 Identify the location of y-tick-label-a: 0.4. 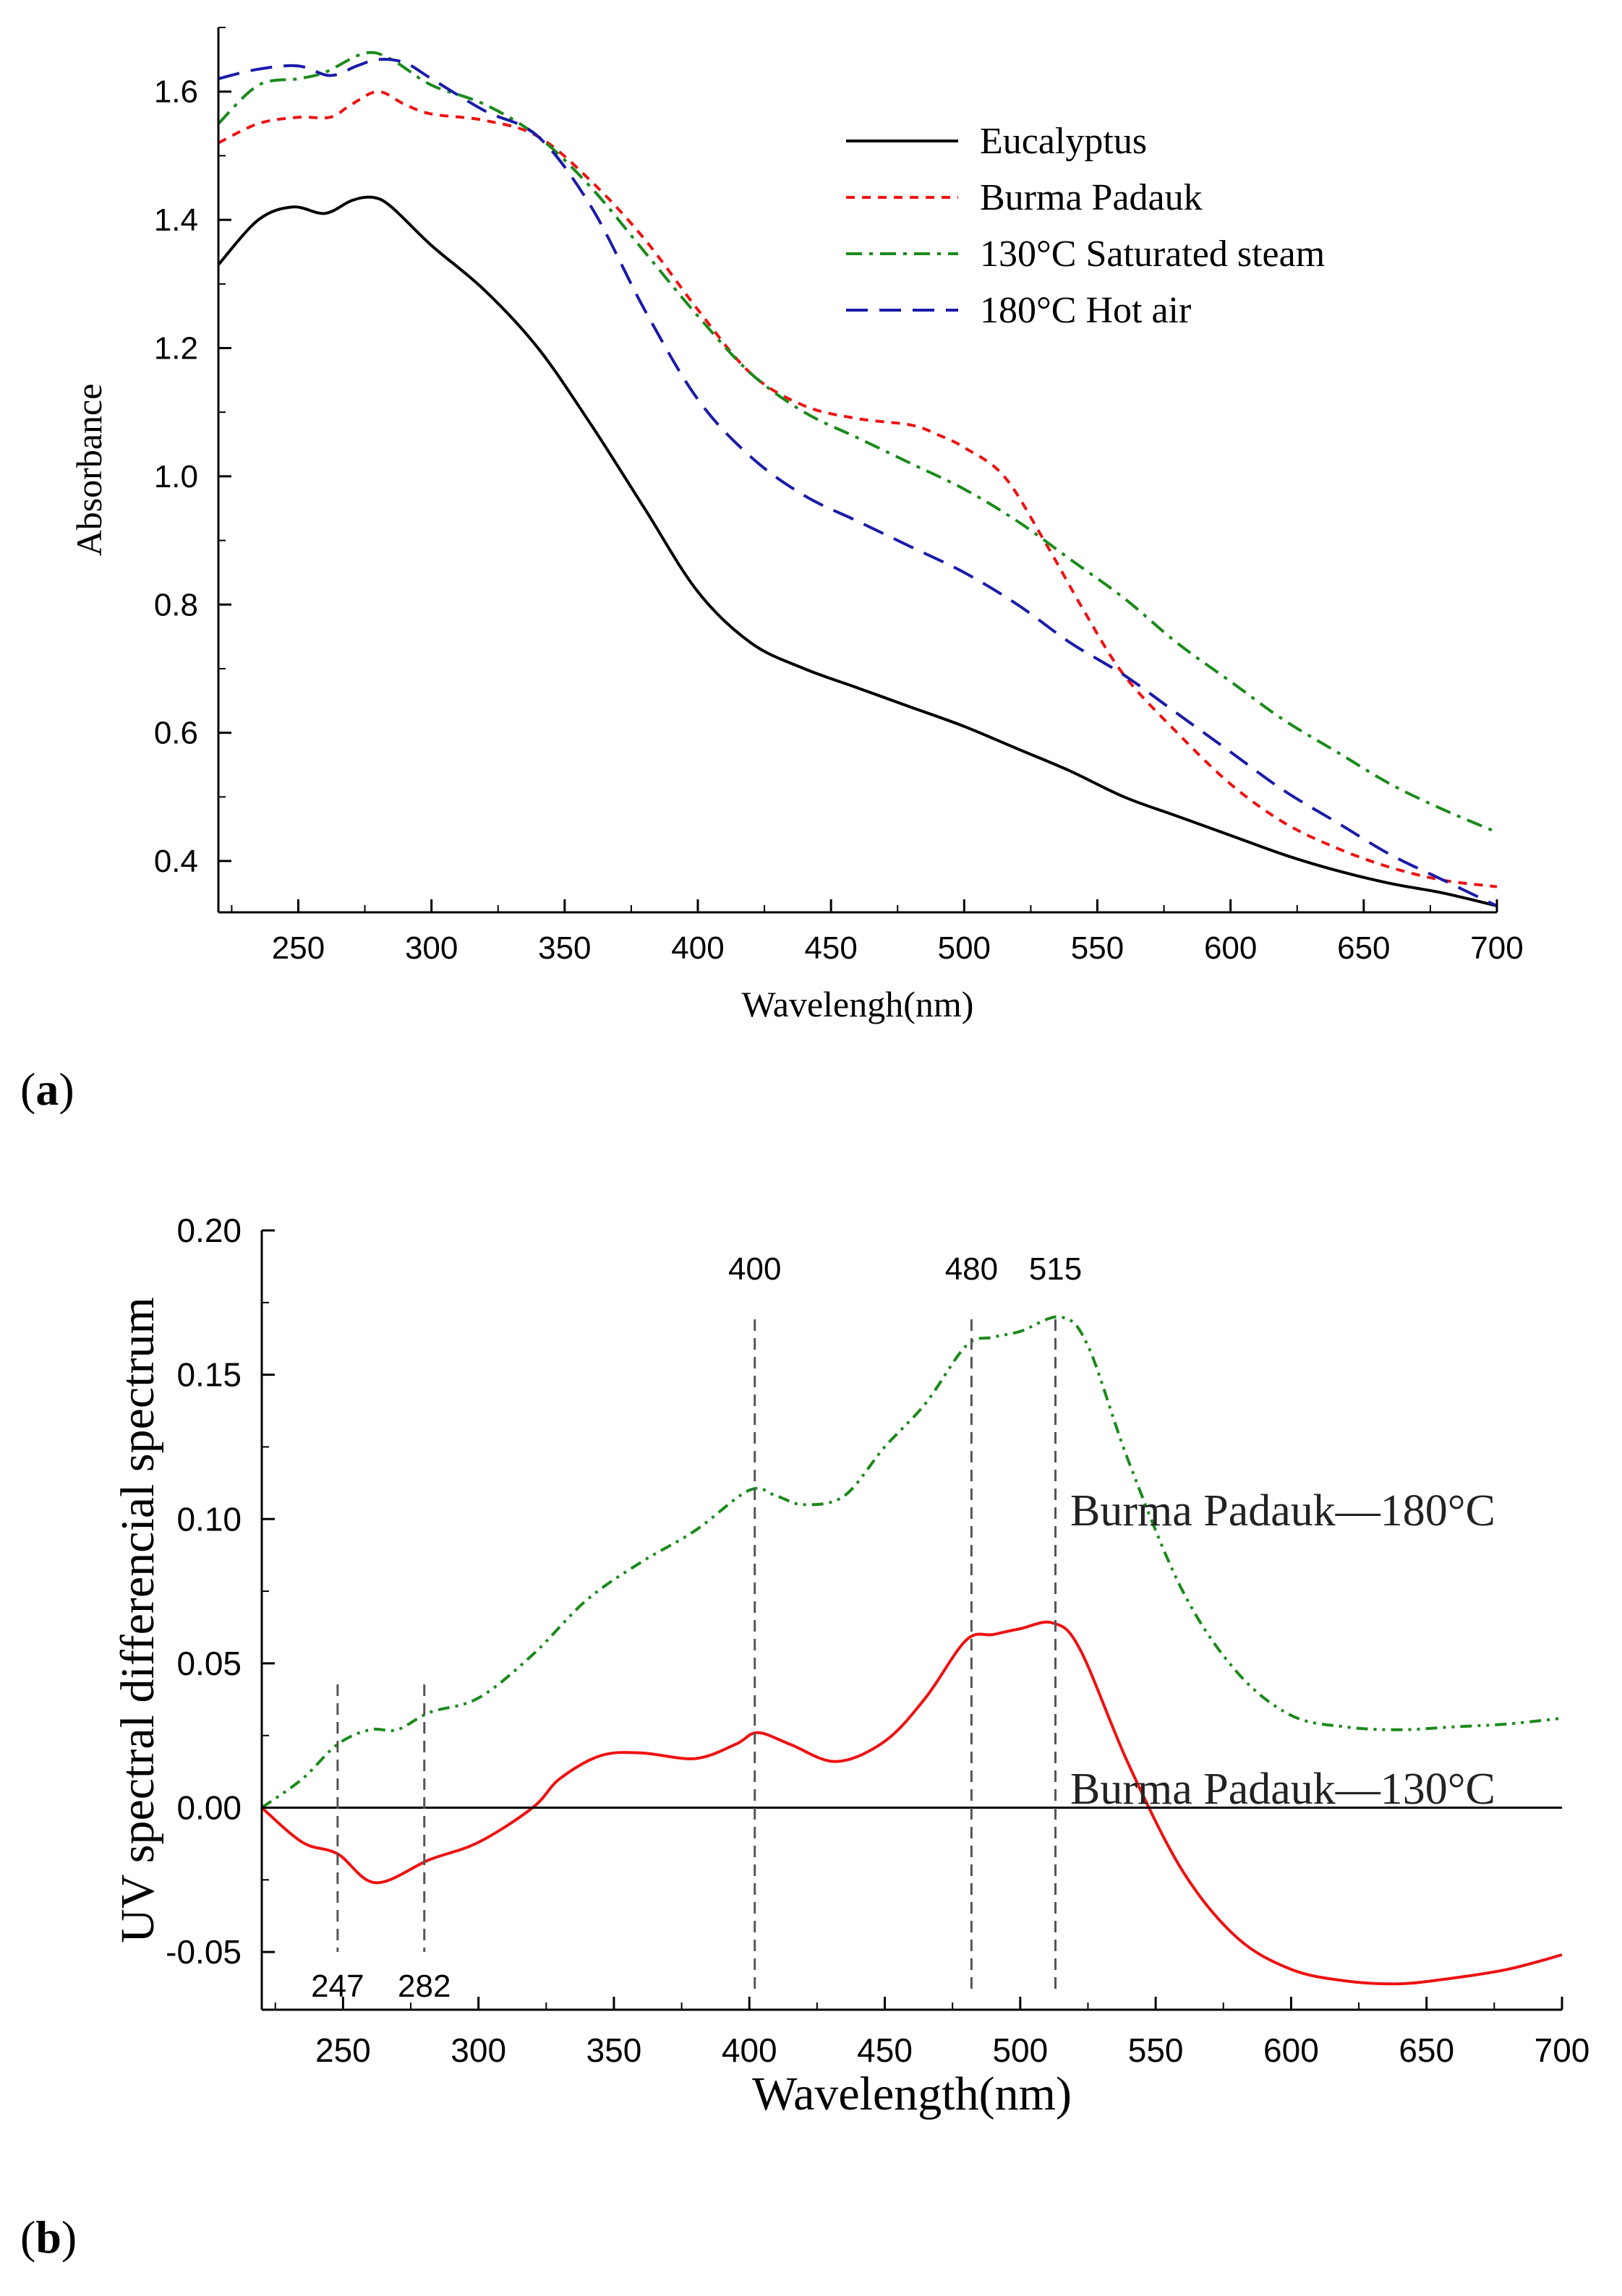
(176, 861).